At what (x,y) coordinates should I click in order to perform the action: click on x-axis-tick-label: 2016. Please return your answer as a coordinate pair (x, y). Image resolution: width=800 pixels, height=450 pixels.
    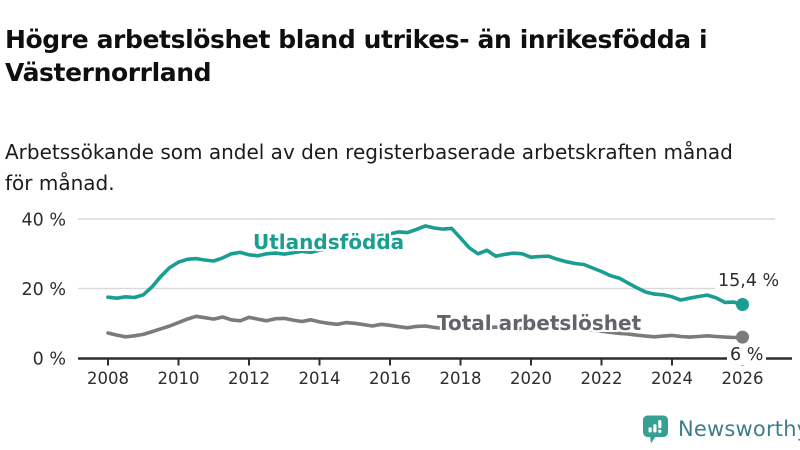
    Looking at the image, I should click on (390, 378).